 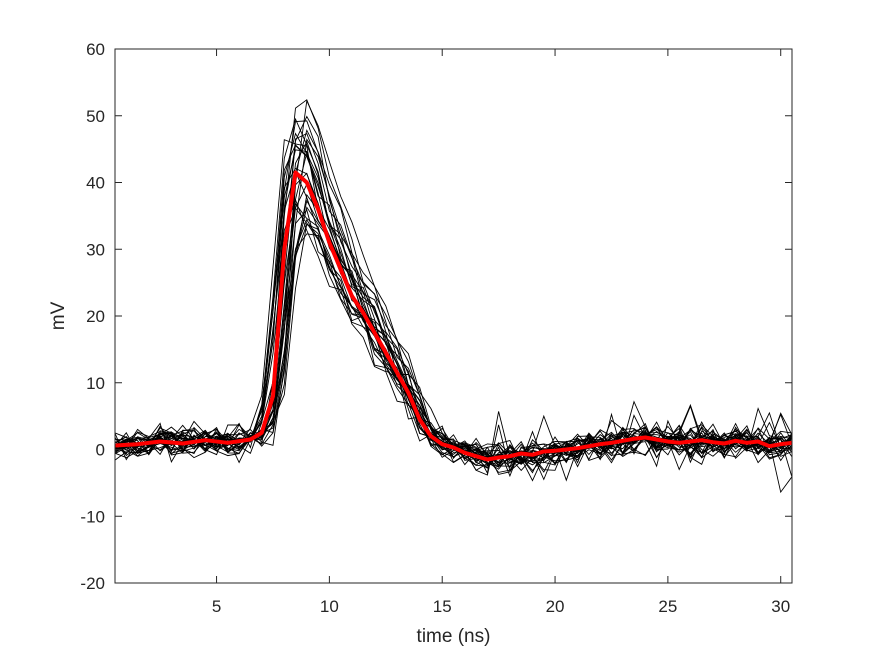 What do you see at coordinates (100, 450) in the screenshot?
I see `y-tick-label: 0` at bounding box center [100, 450].